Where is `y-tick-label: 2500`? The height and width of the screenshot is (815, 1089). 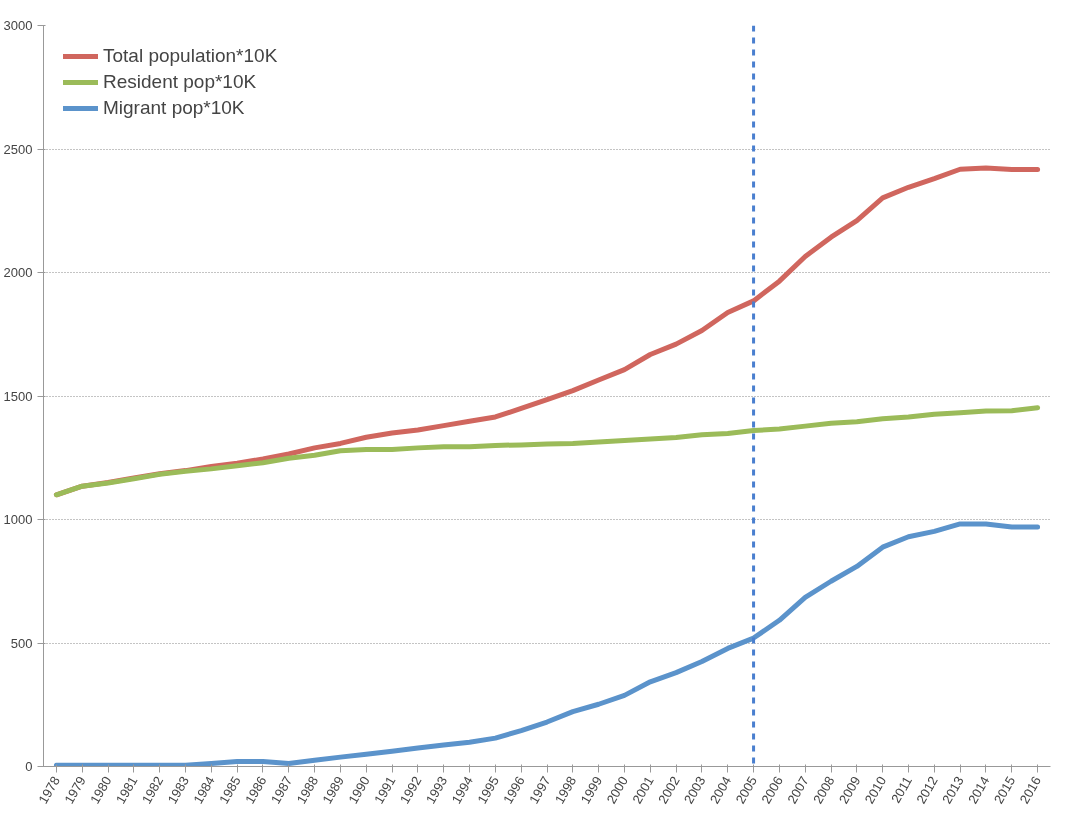 y-tick-label: 2500 is located at coordinates (18, 149).